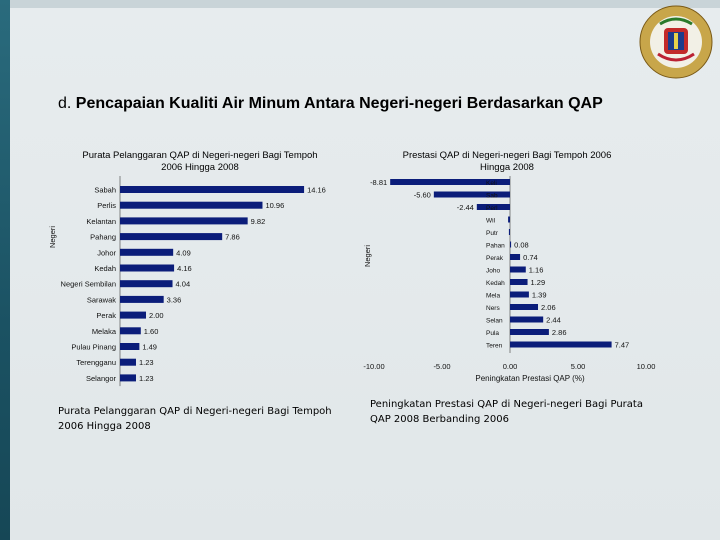 The height and width of the screenshot is (540, 720). I want to click on data-label: 2.00, so click(156, 315).